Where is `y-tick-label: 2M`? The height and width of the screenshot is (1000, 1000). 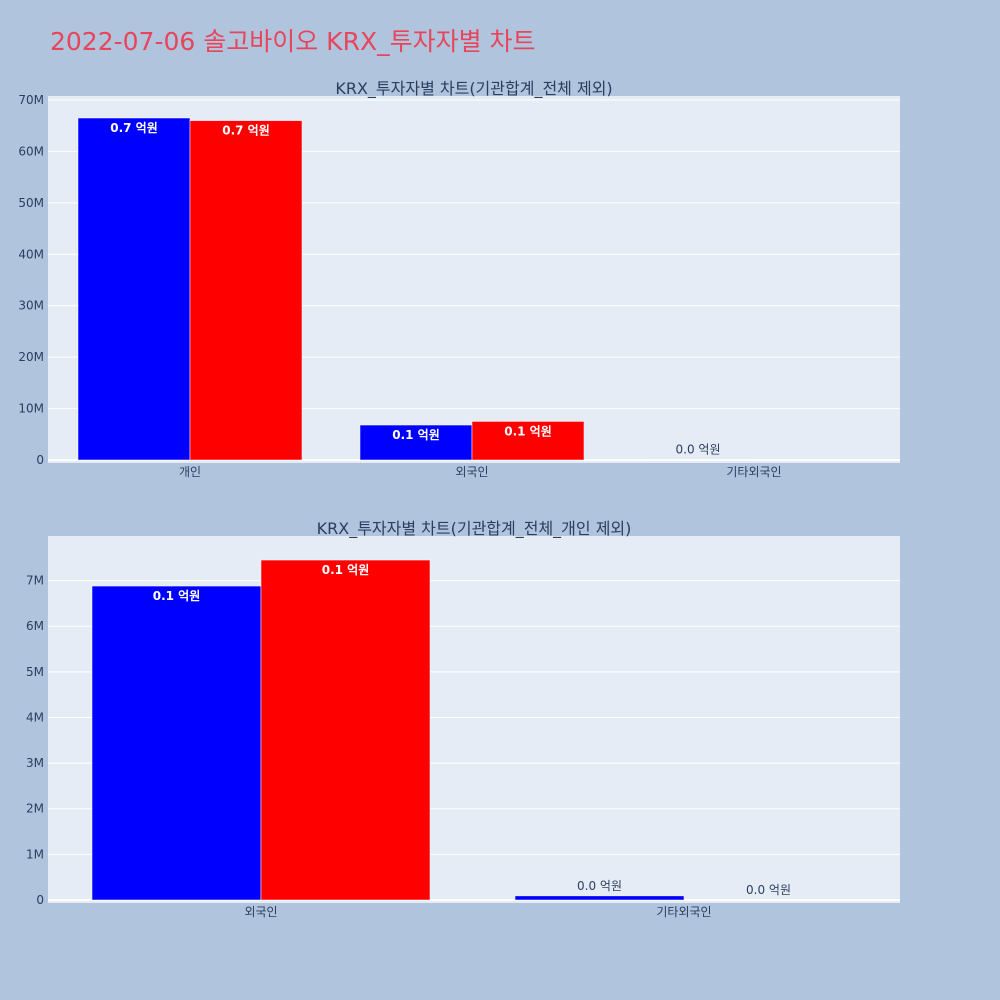
y-tick-label: 2M is located at coordinates (35, 809).